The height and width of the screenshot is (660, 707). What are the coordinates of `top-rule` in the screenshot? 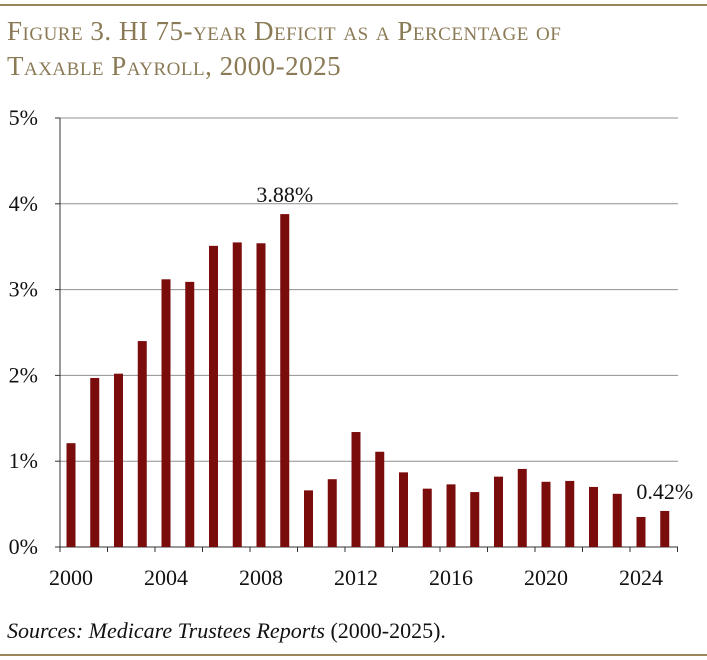 It's located at (353, 5).